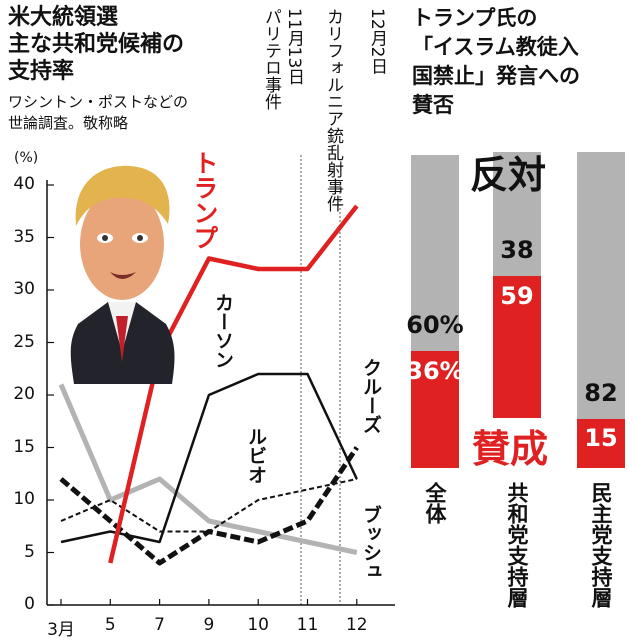 This screenshot has width=634, height=640. I want to click on bar-category-republican: 共和党支持層, so click(517, 545).